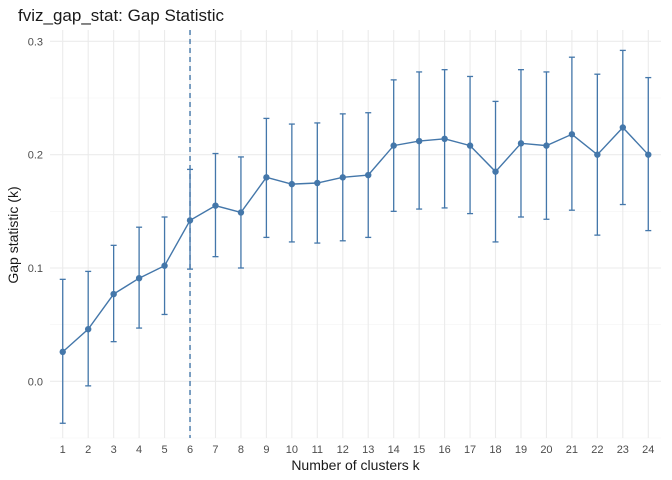 The width and height of the screenshot is (672, 480). I want to click on x-axis-ticks: 1 2 3 4 5 6 7 8 9 10 11 12 13 14 15 16 17 18 19 20 21 22 23 24, so click(357, 450).